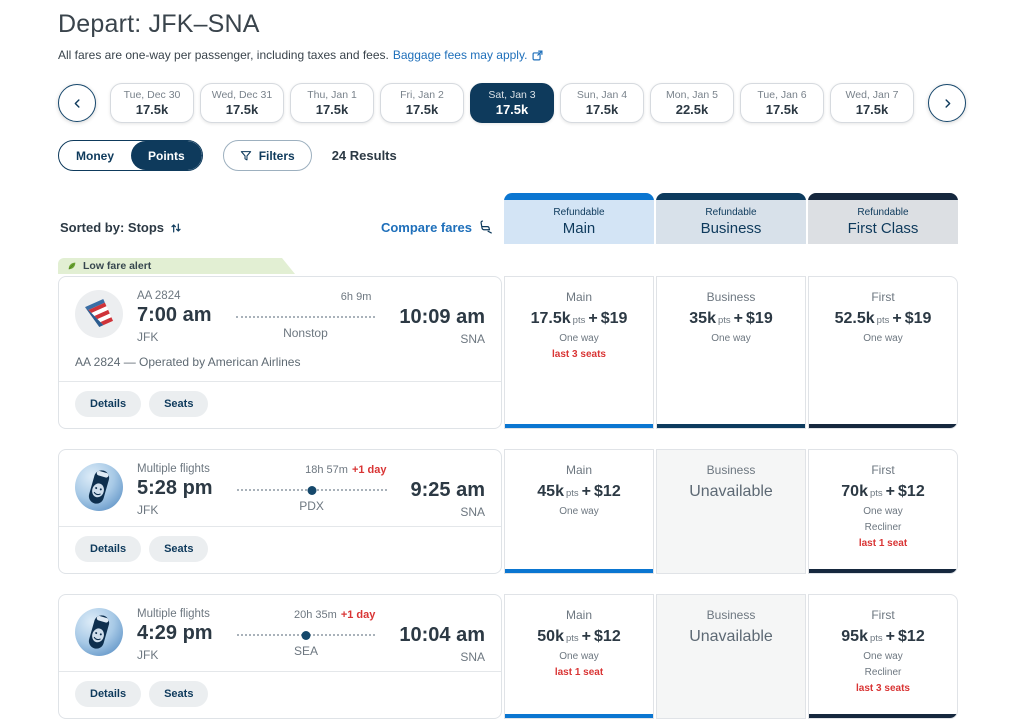 The image size is (1024, 719). What do you see at coordinates (872, 95) in the screenshot?
I see `date-label: Wed, Jan 7` at bounding box center [872, 95].